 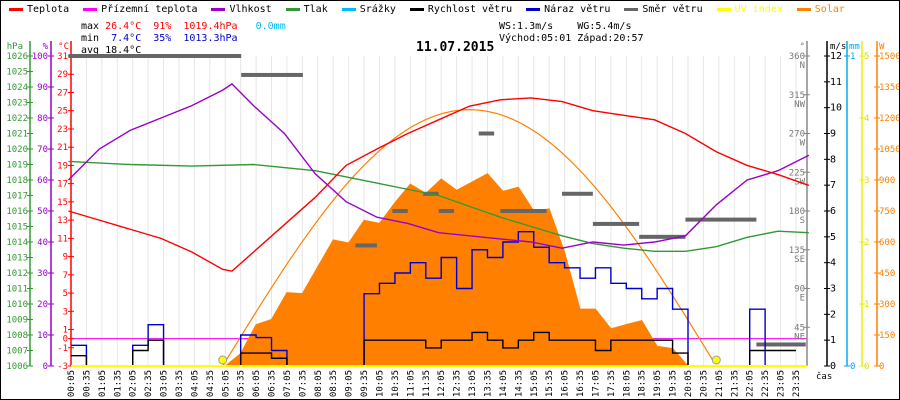 What do you see at coordinates (17, 73) in the screenshot?
I see `hpa-tick-label: 1025` at bounding box center [17, 73].